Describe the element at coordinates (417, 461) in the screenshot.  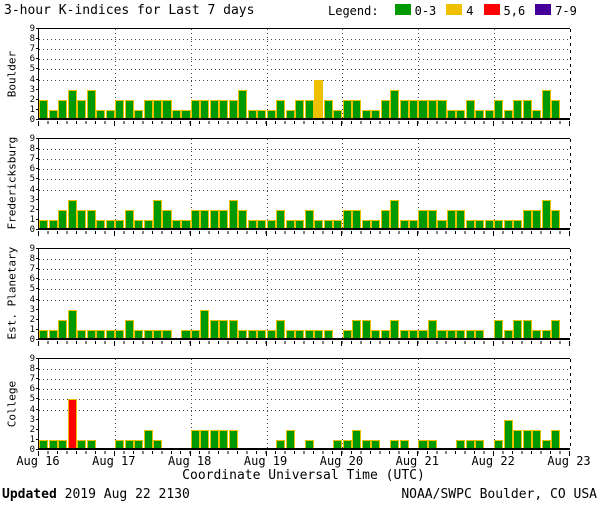
I see `x-tick-label: Aug 21` at that location.